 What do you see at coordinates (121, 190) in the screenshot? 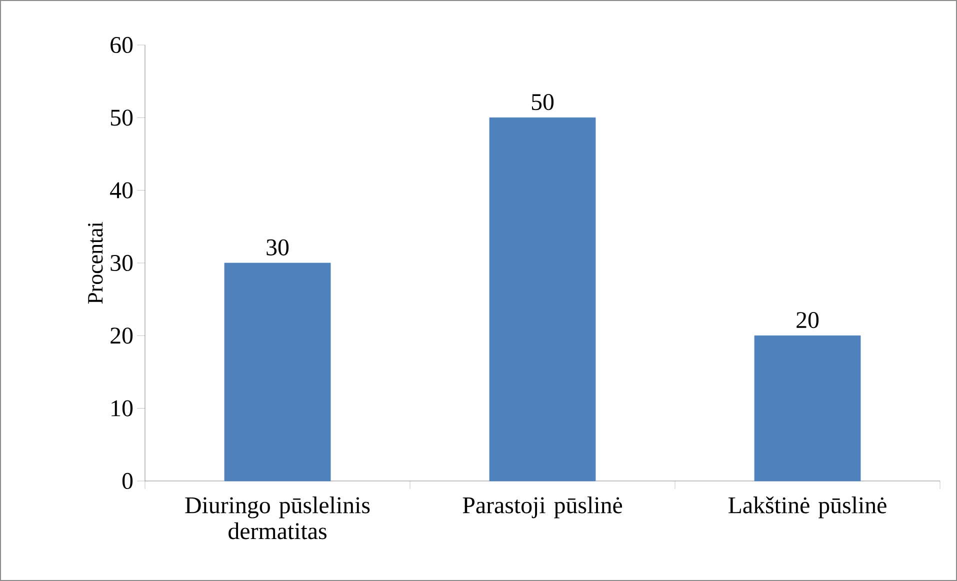
I see `y-tick-label: 40` at bounding box center [121, 190].